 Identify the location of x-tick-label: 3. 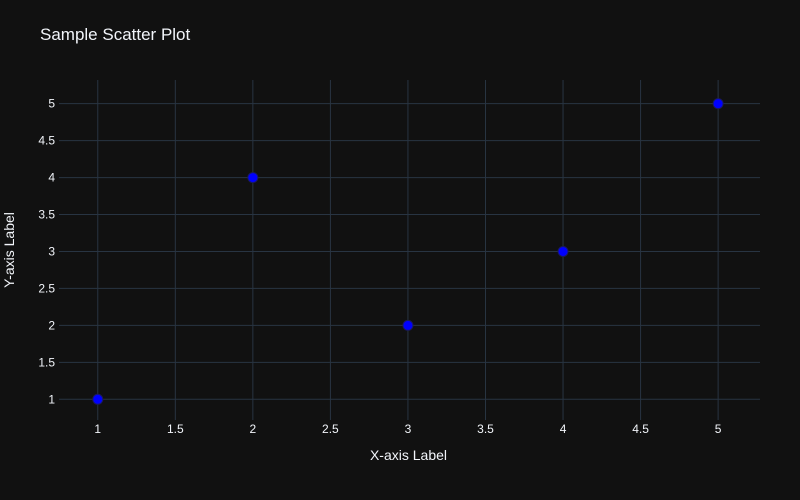
(408, 429).